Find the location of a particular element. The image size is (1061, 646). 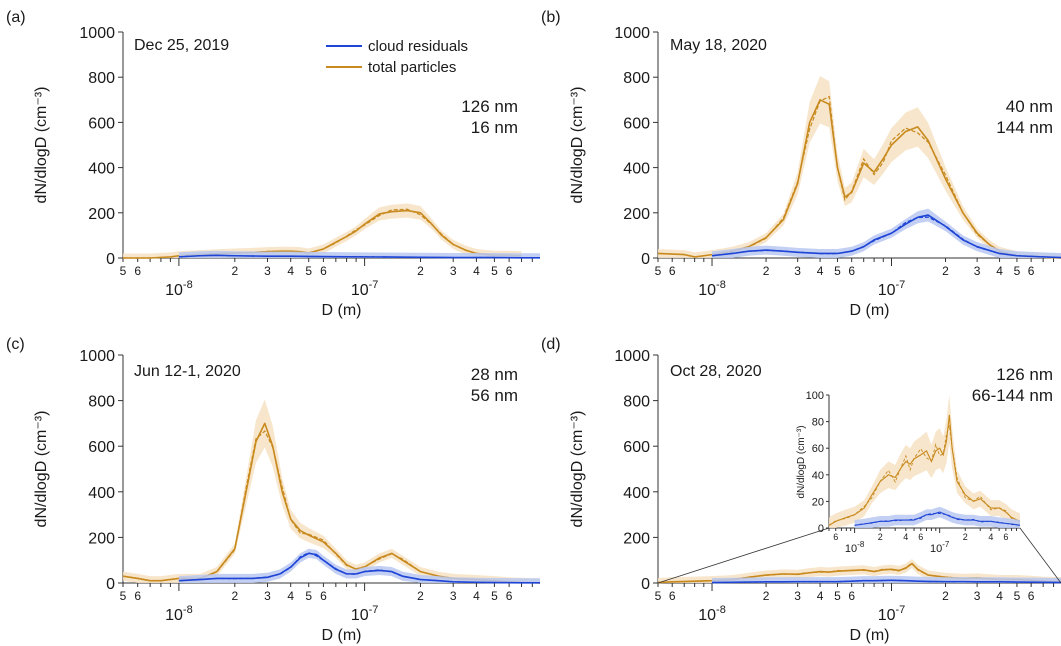

size-residual-a: 16 nm is located at coordinates (494, 127).